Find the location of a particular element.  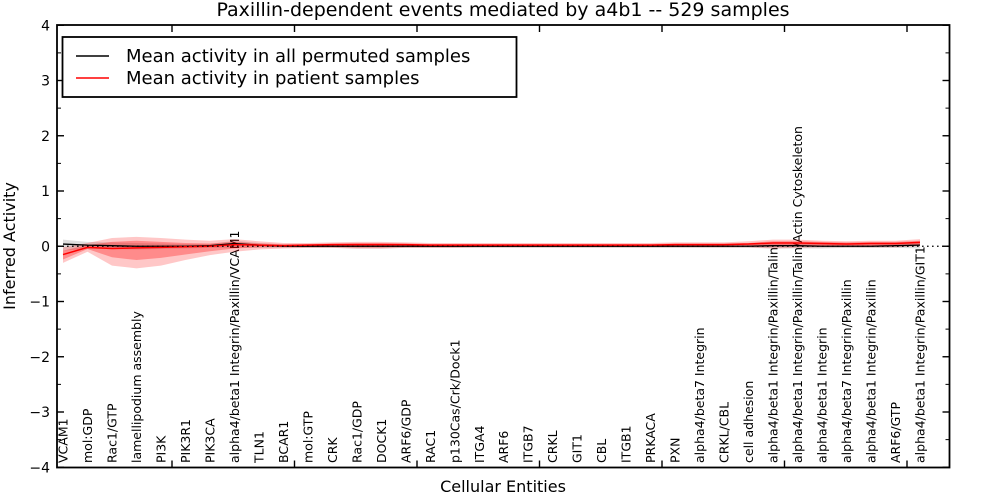

x-category-label: CRK is located at coordinates (332, 450).